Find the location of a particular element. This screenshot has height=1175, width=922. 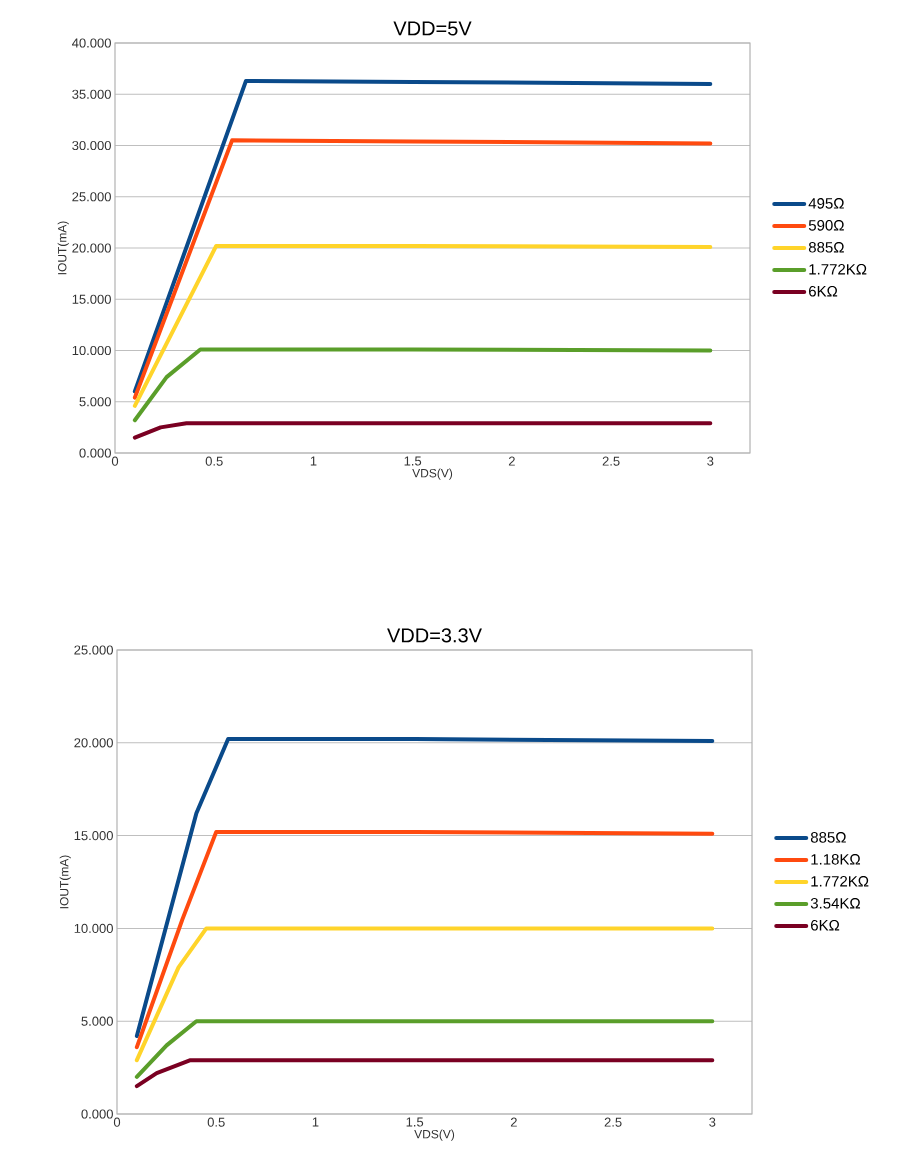

legend-label: 495Ω is located at coordinates (826, 203).